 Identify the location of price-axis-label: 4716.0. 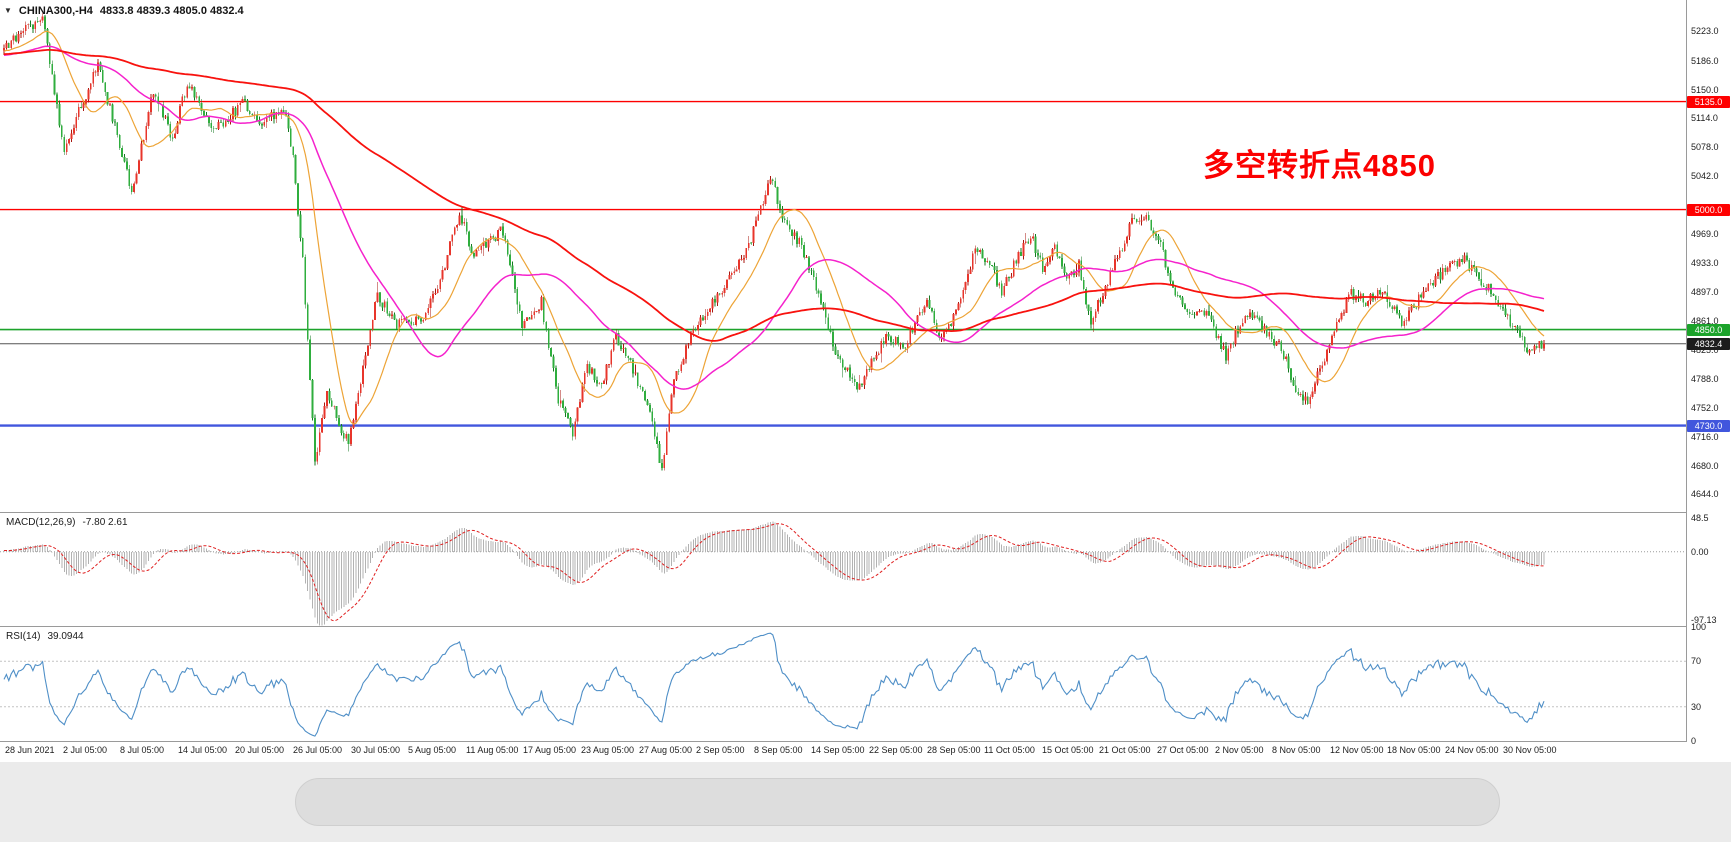
(1705, 436).